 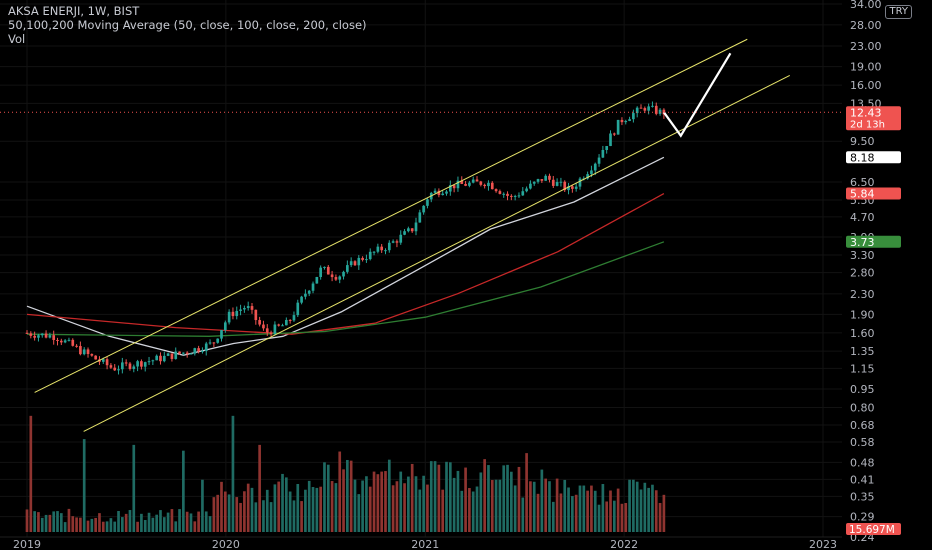 What do you see at coordinates (873, 241) in the screenshot?
I see `price-label-bg` at bounding box center [873, 241].